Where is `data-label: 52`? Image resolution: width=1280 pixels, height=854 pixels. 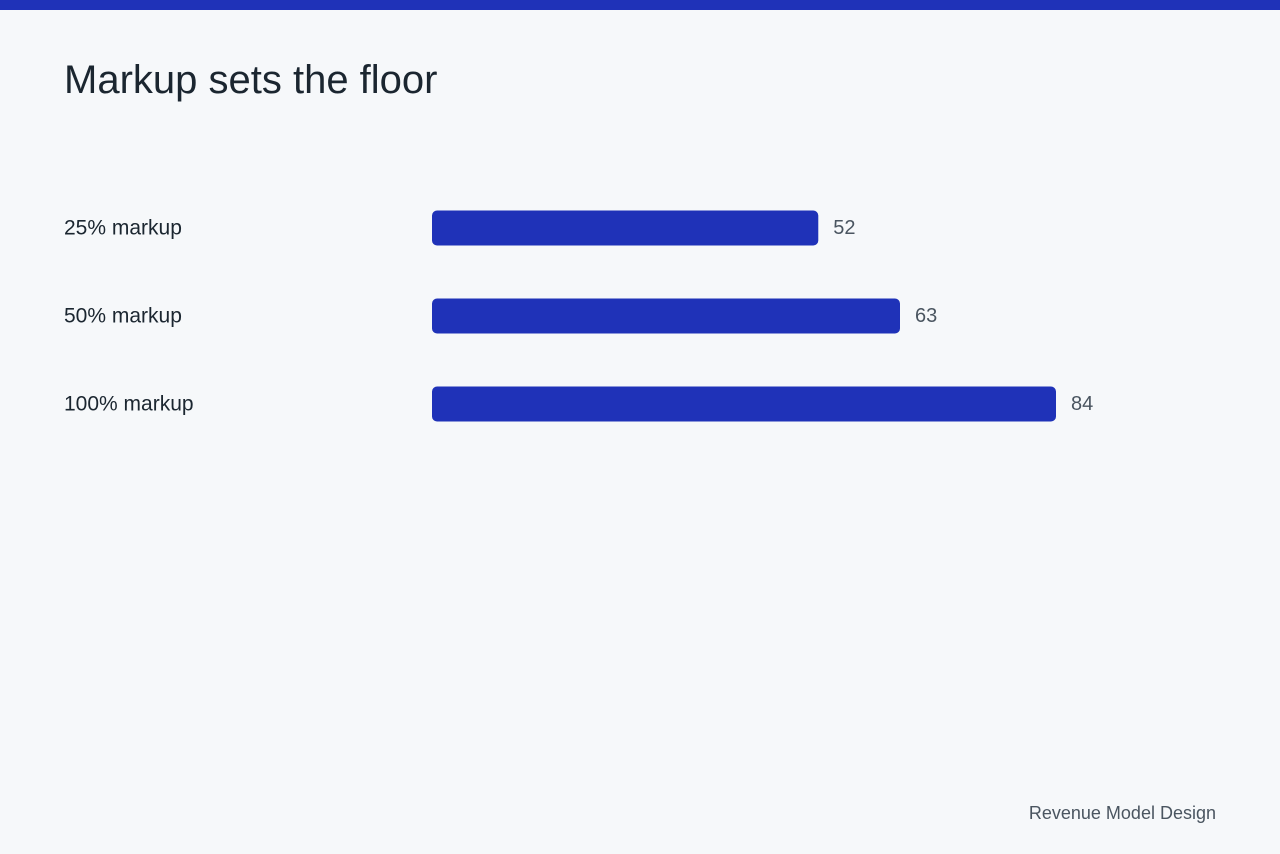 data-label: 52 is located at coordinates (844, 228).